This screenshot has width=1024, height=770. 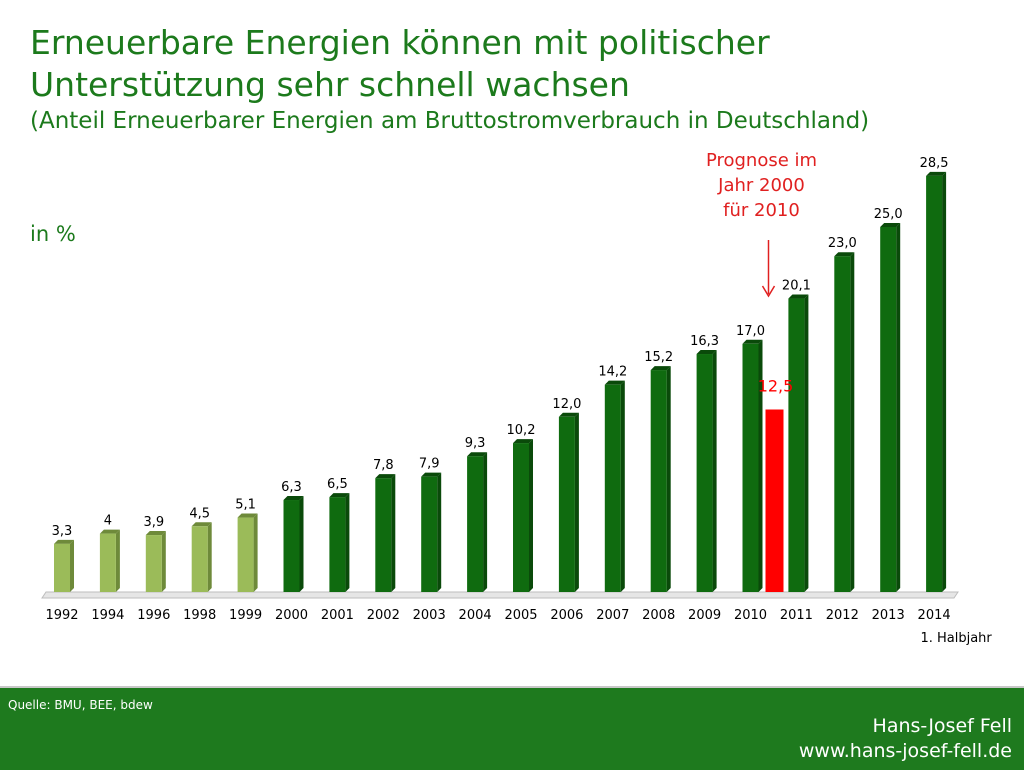 I want to click on bar-side-2002, so click(x=393, y=533).